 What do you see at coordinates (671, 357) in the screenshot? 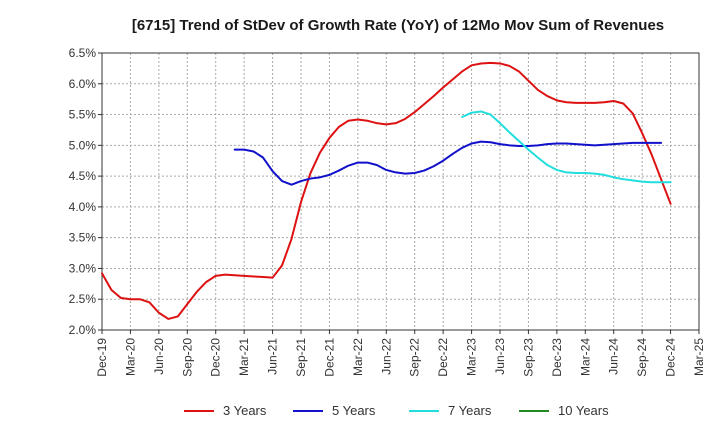
I see `x-tick-label: Dec-24` at bounding box center [671, 357].